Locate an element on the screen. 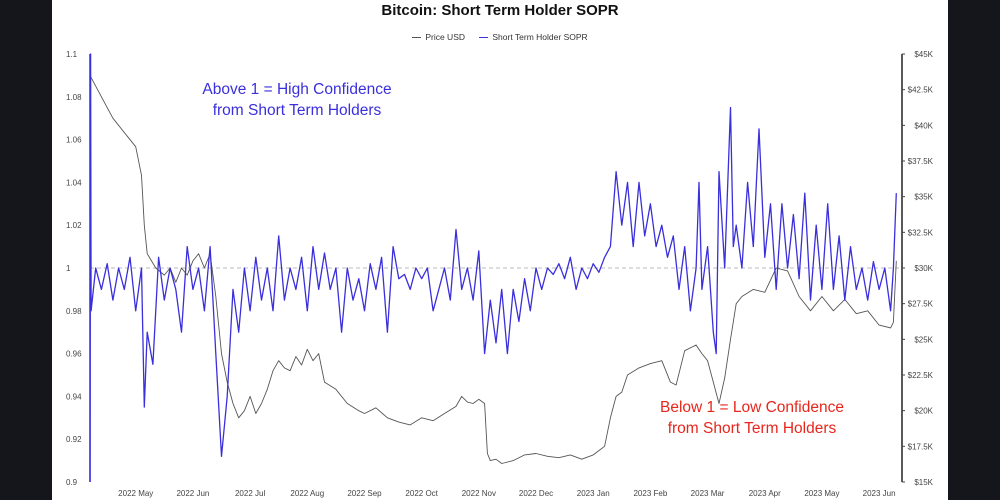 Image resolution: width=1000 pixels, height=500 pixels. y-left-tick-label: 1.02 is located at coordinates (74, 225).